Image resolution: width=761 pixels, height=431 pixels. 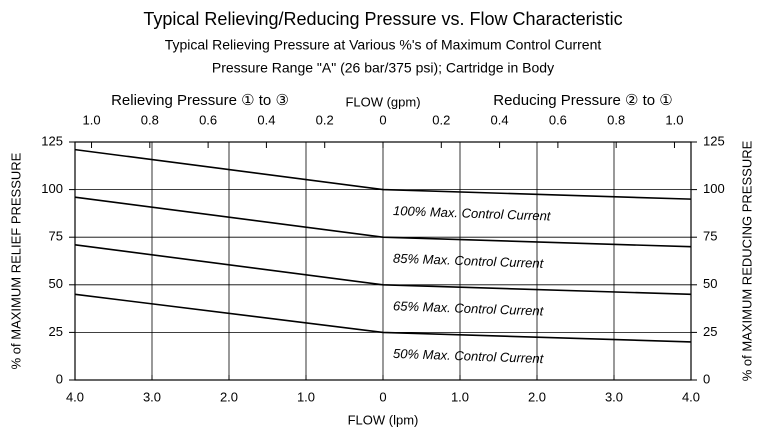 I want to click on y2-tick-label: 0, so click(x=706, y=378).